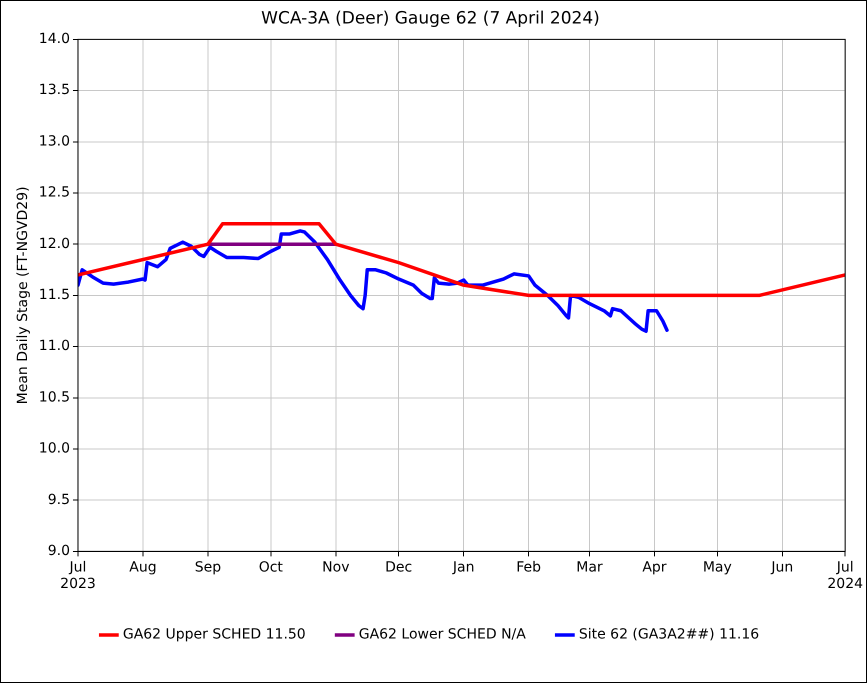  Describe the element at coordinates (23, 295) in the screenshot. I see `y-axis-title: Mean Daily Stage (FT-NGVD29)` at that location.